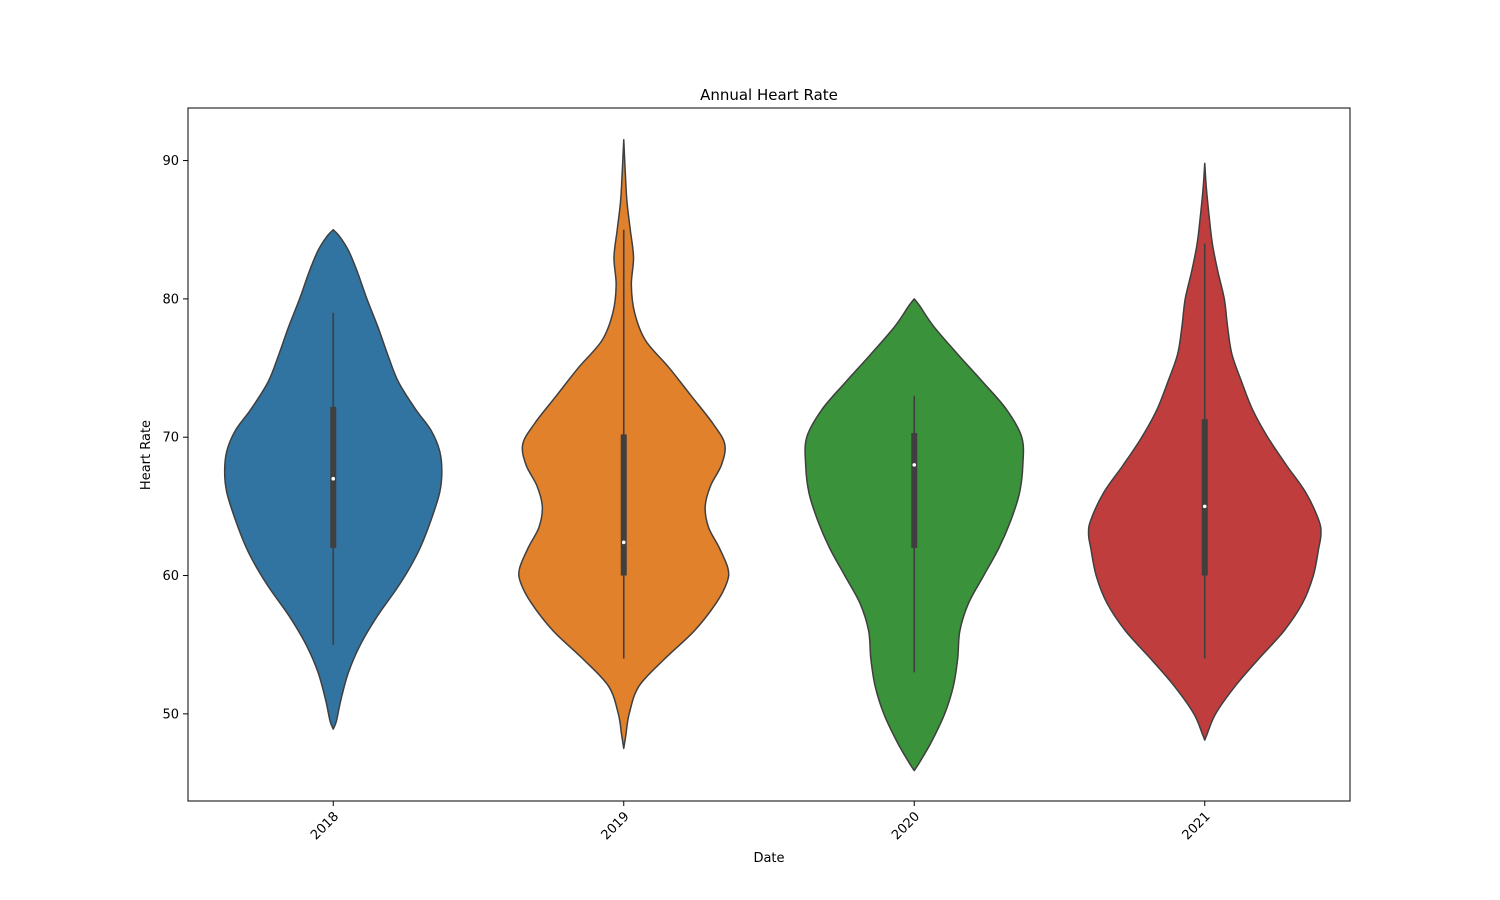 This screenshot has height=900, width=1500. Describe the element at coordinates (170, 576) in the screenshot. I see `y-tick-label-60: 60` at that location.